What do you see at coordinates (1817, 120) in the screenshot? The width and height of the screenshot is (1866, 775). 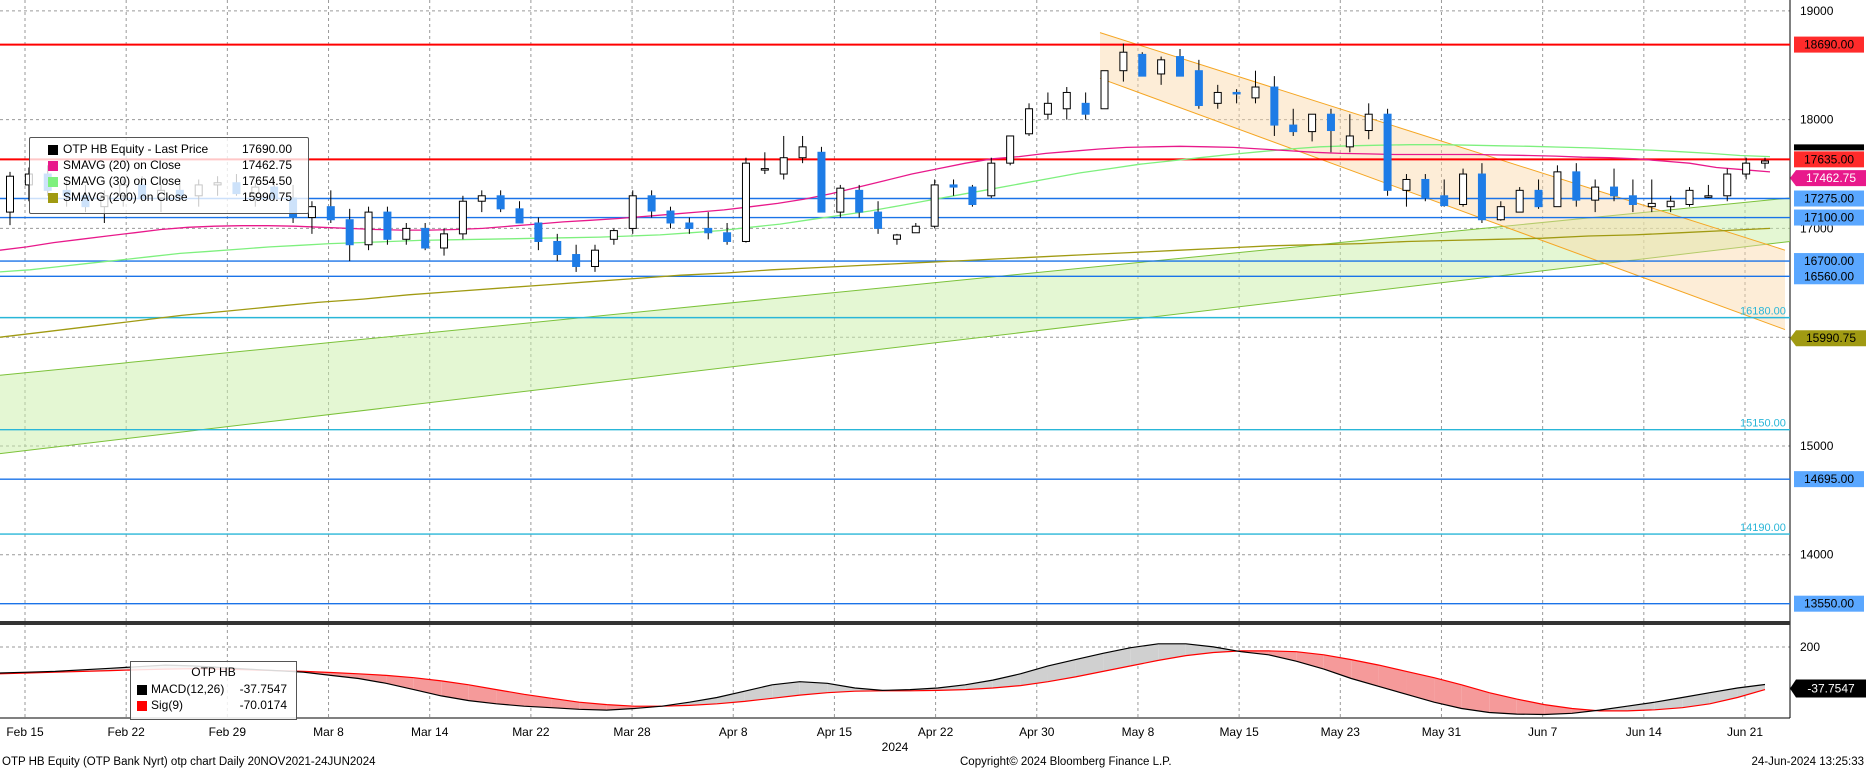 I see `y-tick-label: 18000` at bounding box center [1817, 120].